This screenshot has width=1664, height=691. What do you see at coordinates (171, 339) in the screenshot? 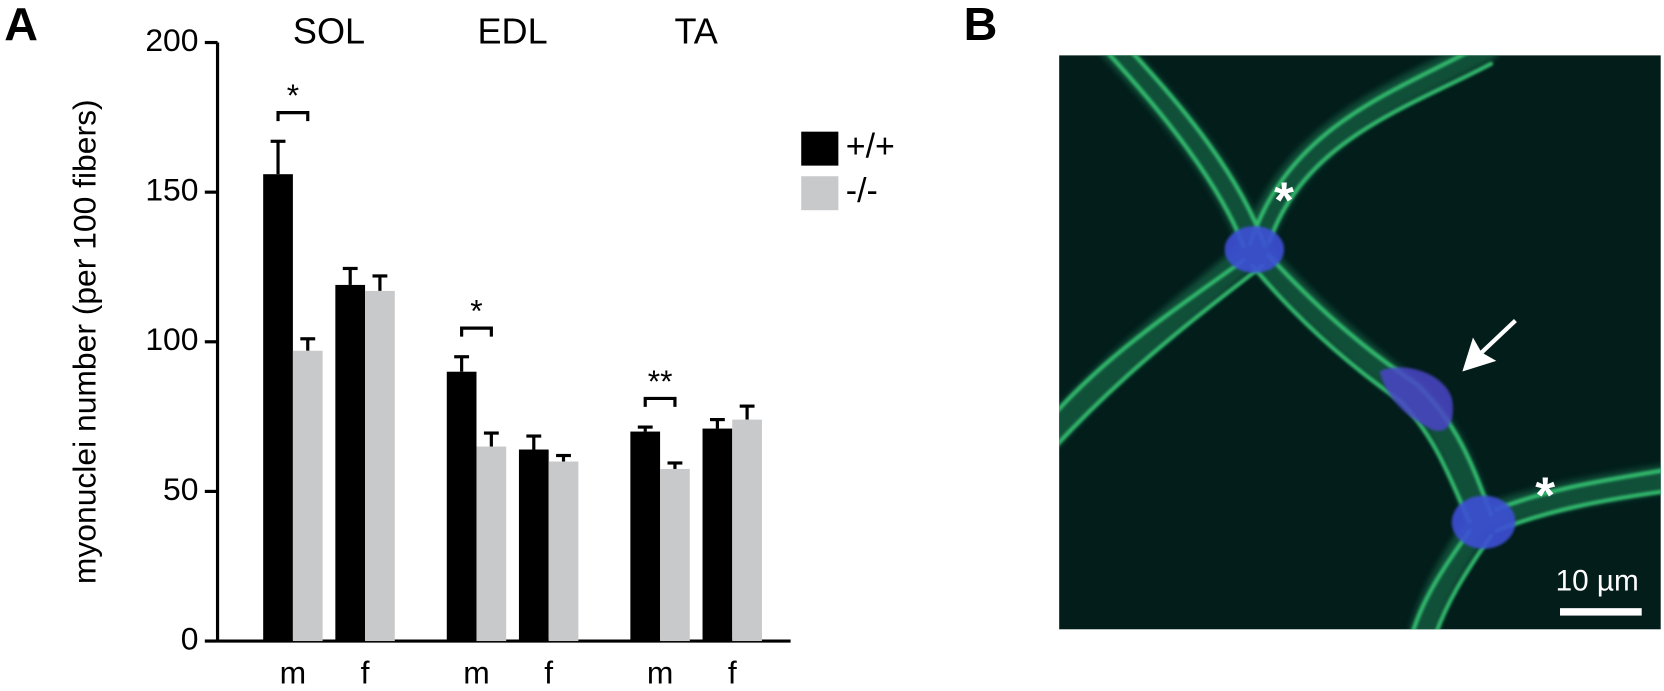
I see `y-tick-label: 100` at bounding box center [171, 339].